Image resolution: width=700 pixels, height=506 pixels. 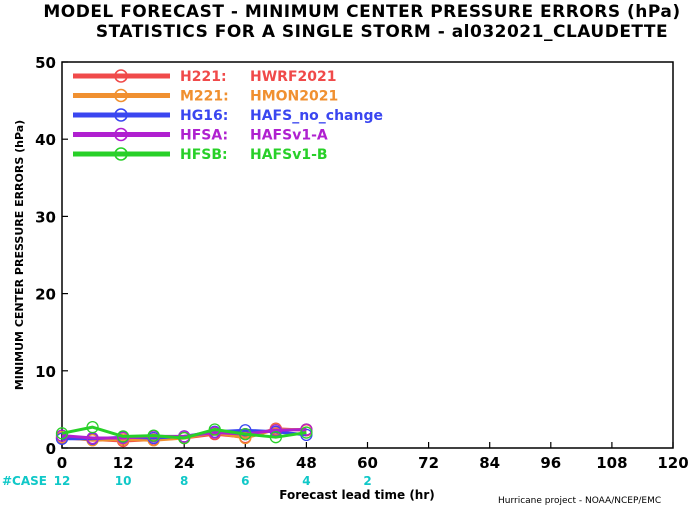 I want to click on legend-label: HG16:, so click(x=204, y=116).